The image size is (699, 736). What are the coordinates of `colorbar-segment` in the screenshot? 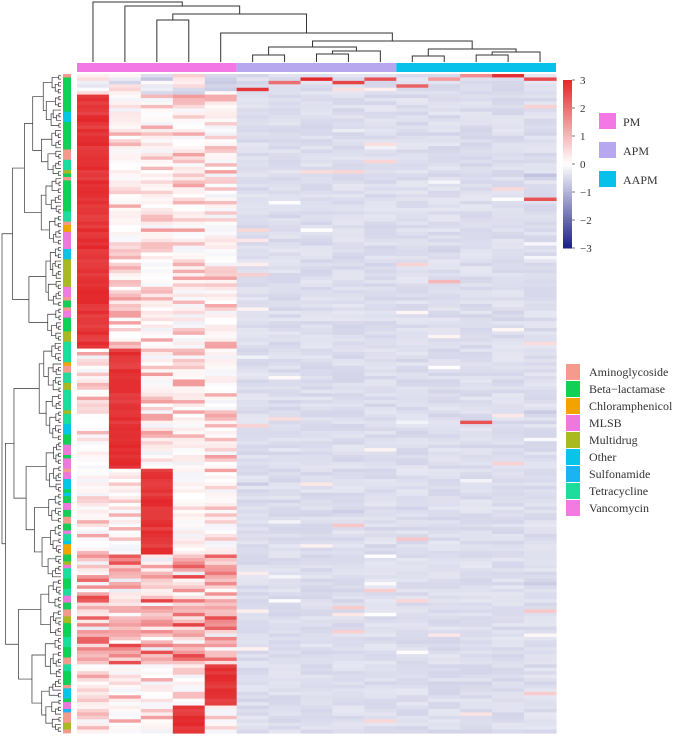 It's located at (567, 129).